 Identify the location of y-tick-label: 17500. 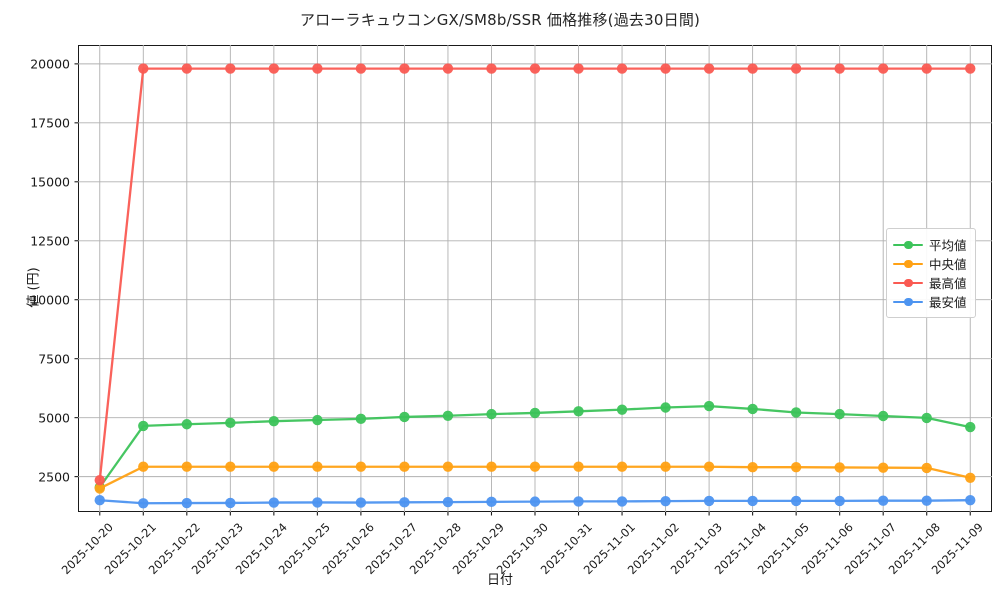
(50, 123).